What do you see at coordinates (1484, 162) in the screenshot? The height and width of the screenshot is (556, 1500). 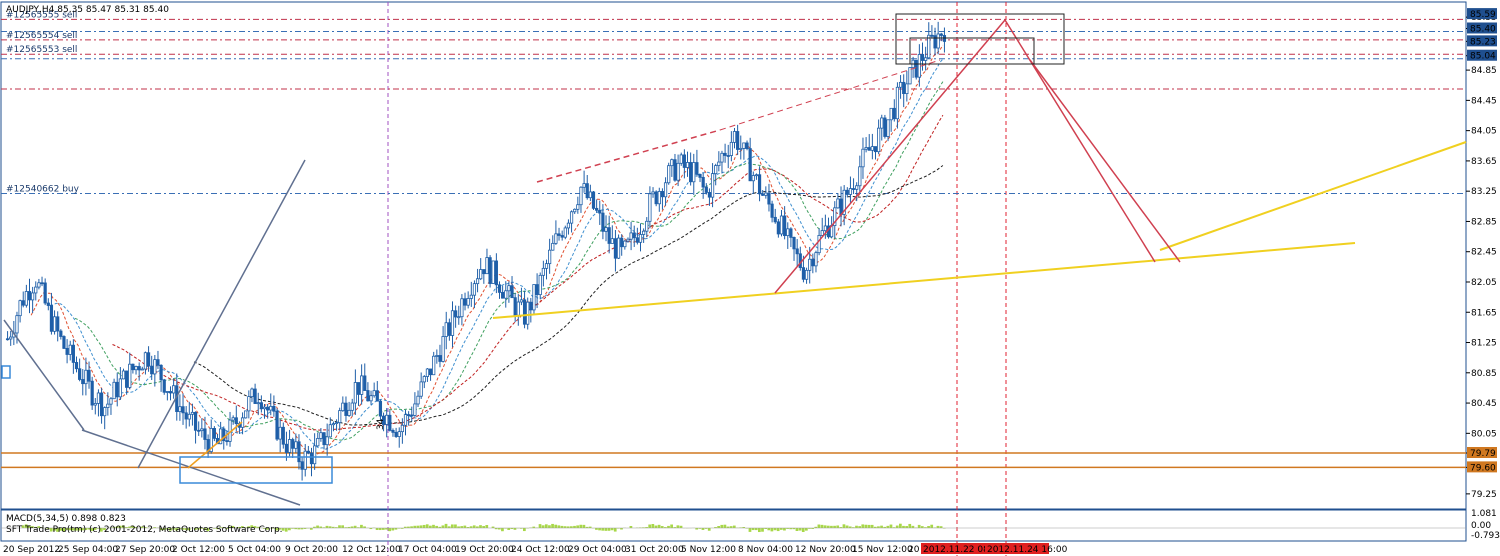 I see `y-tick-label: 83.65` at bounding box center [1484, 162].